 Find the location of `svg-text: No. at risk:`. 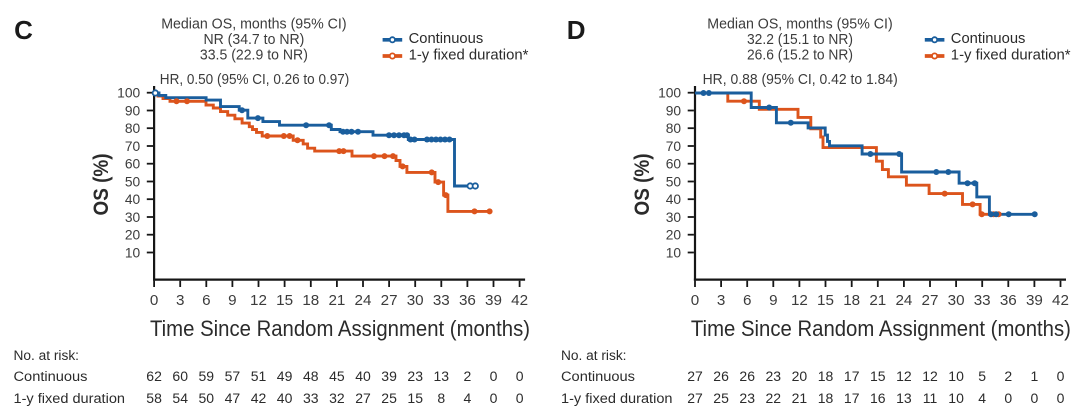

svg-text: No. at risk: is located at coordinates (47, 356).